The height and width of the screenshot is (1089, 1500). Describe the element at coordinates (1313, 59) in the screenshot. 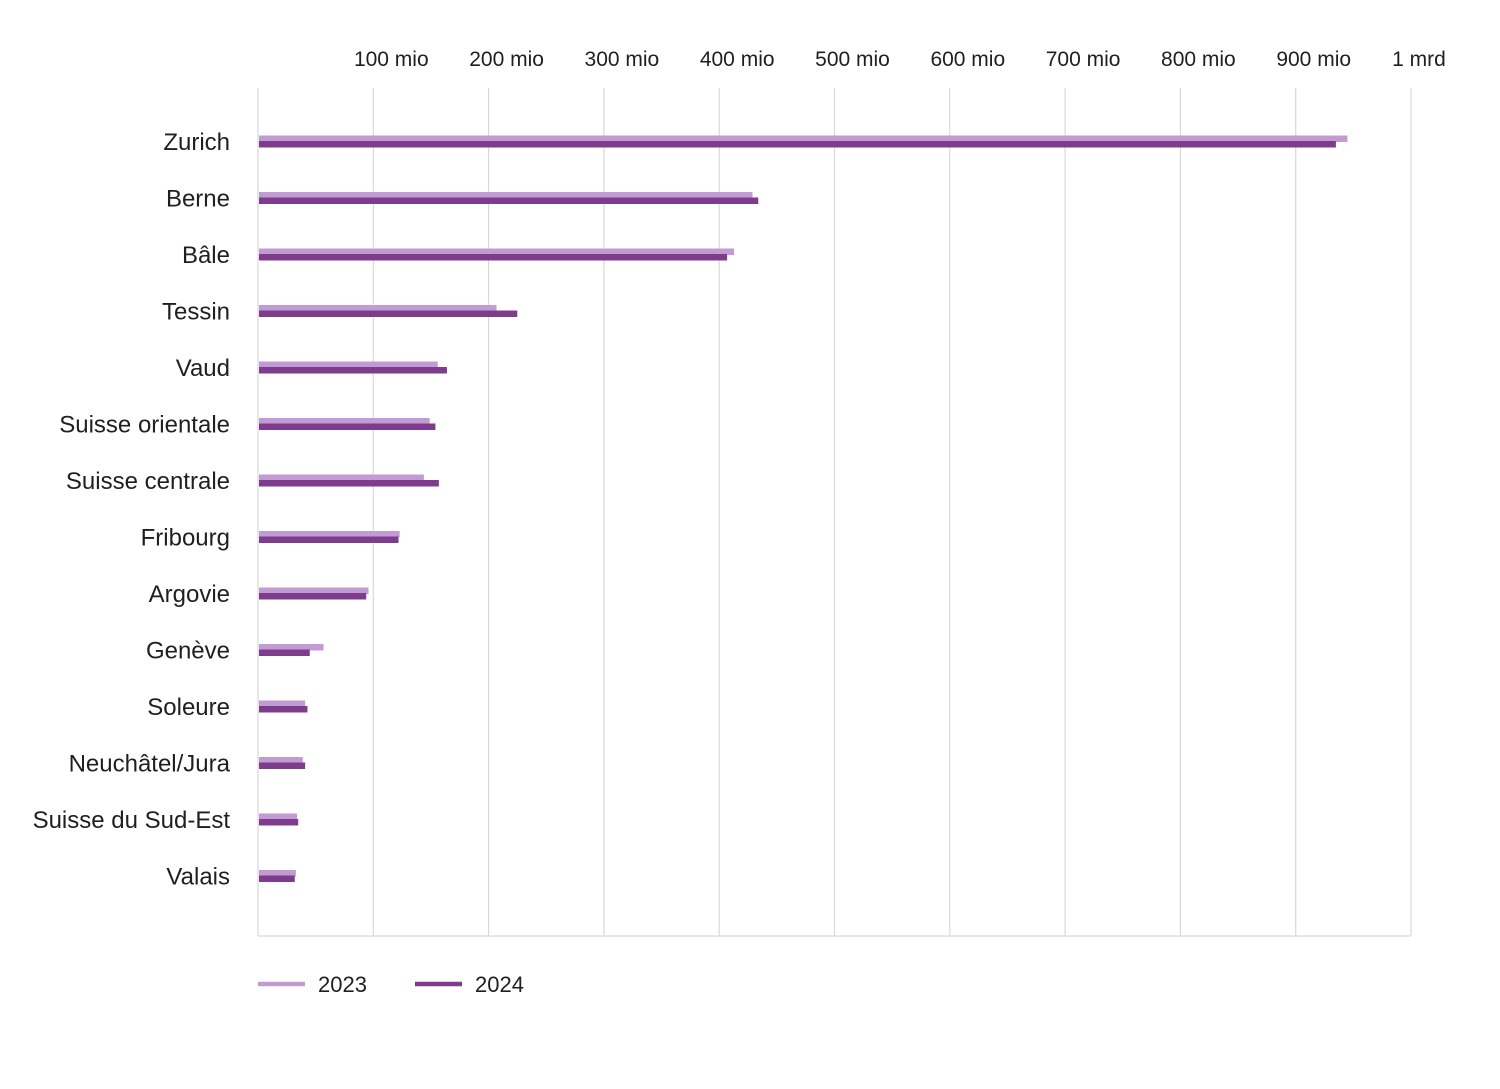

I see `x-tick-label: 900 mio` at that location.